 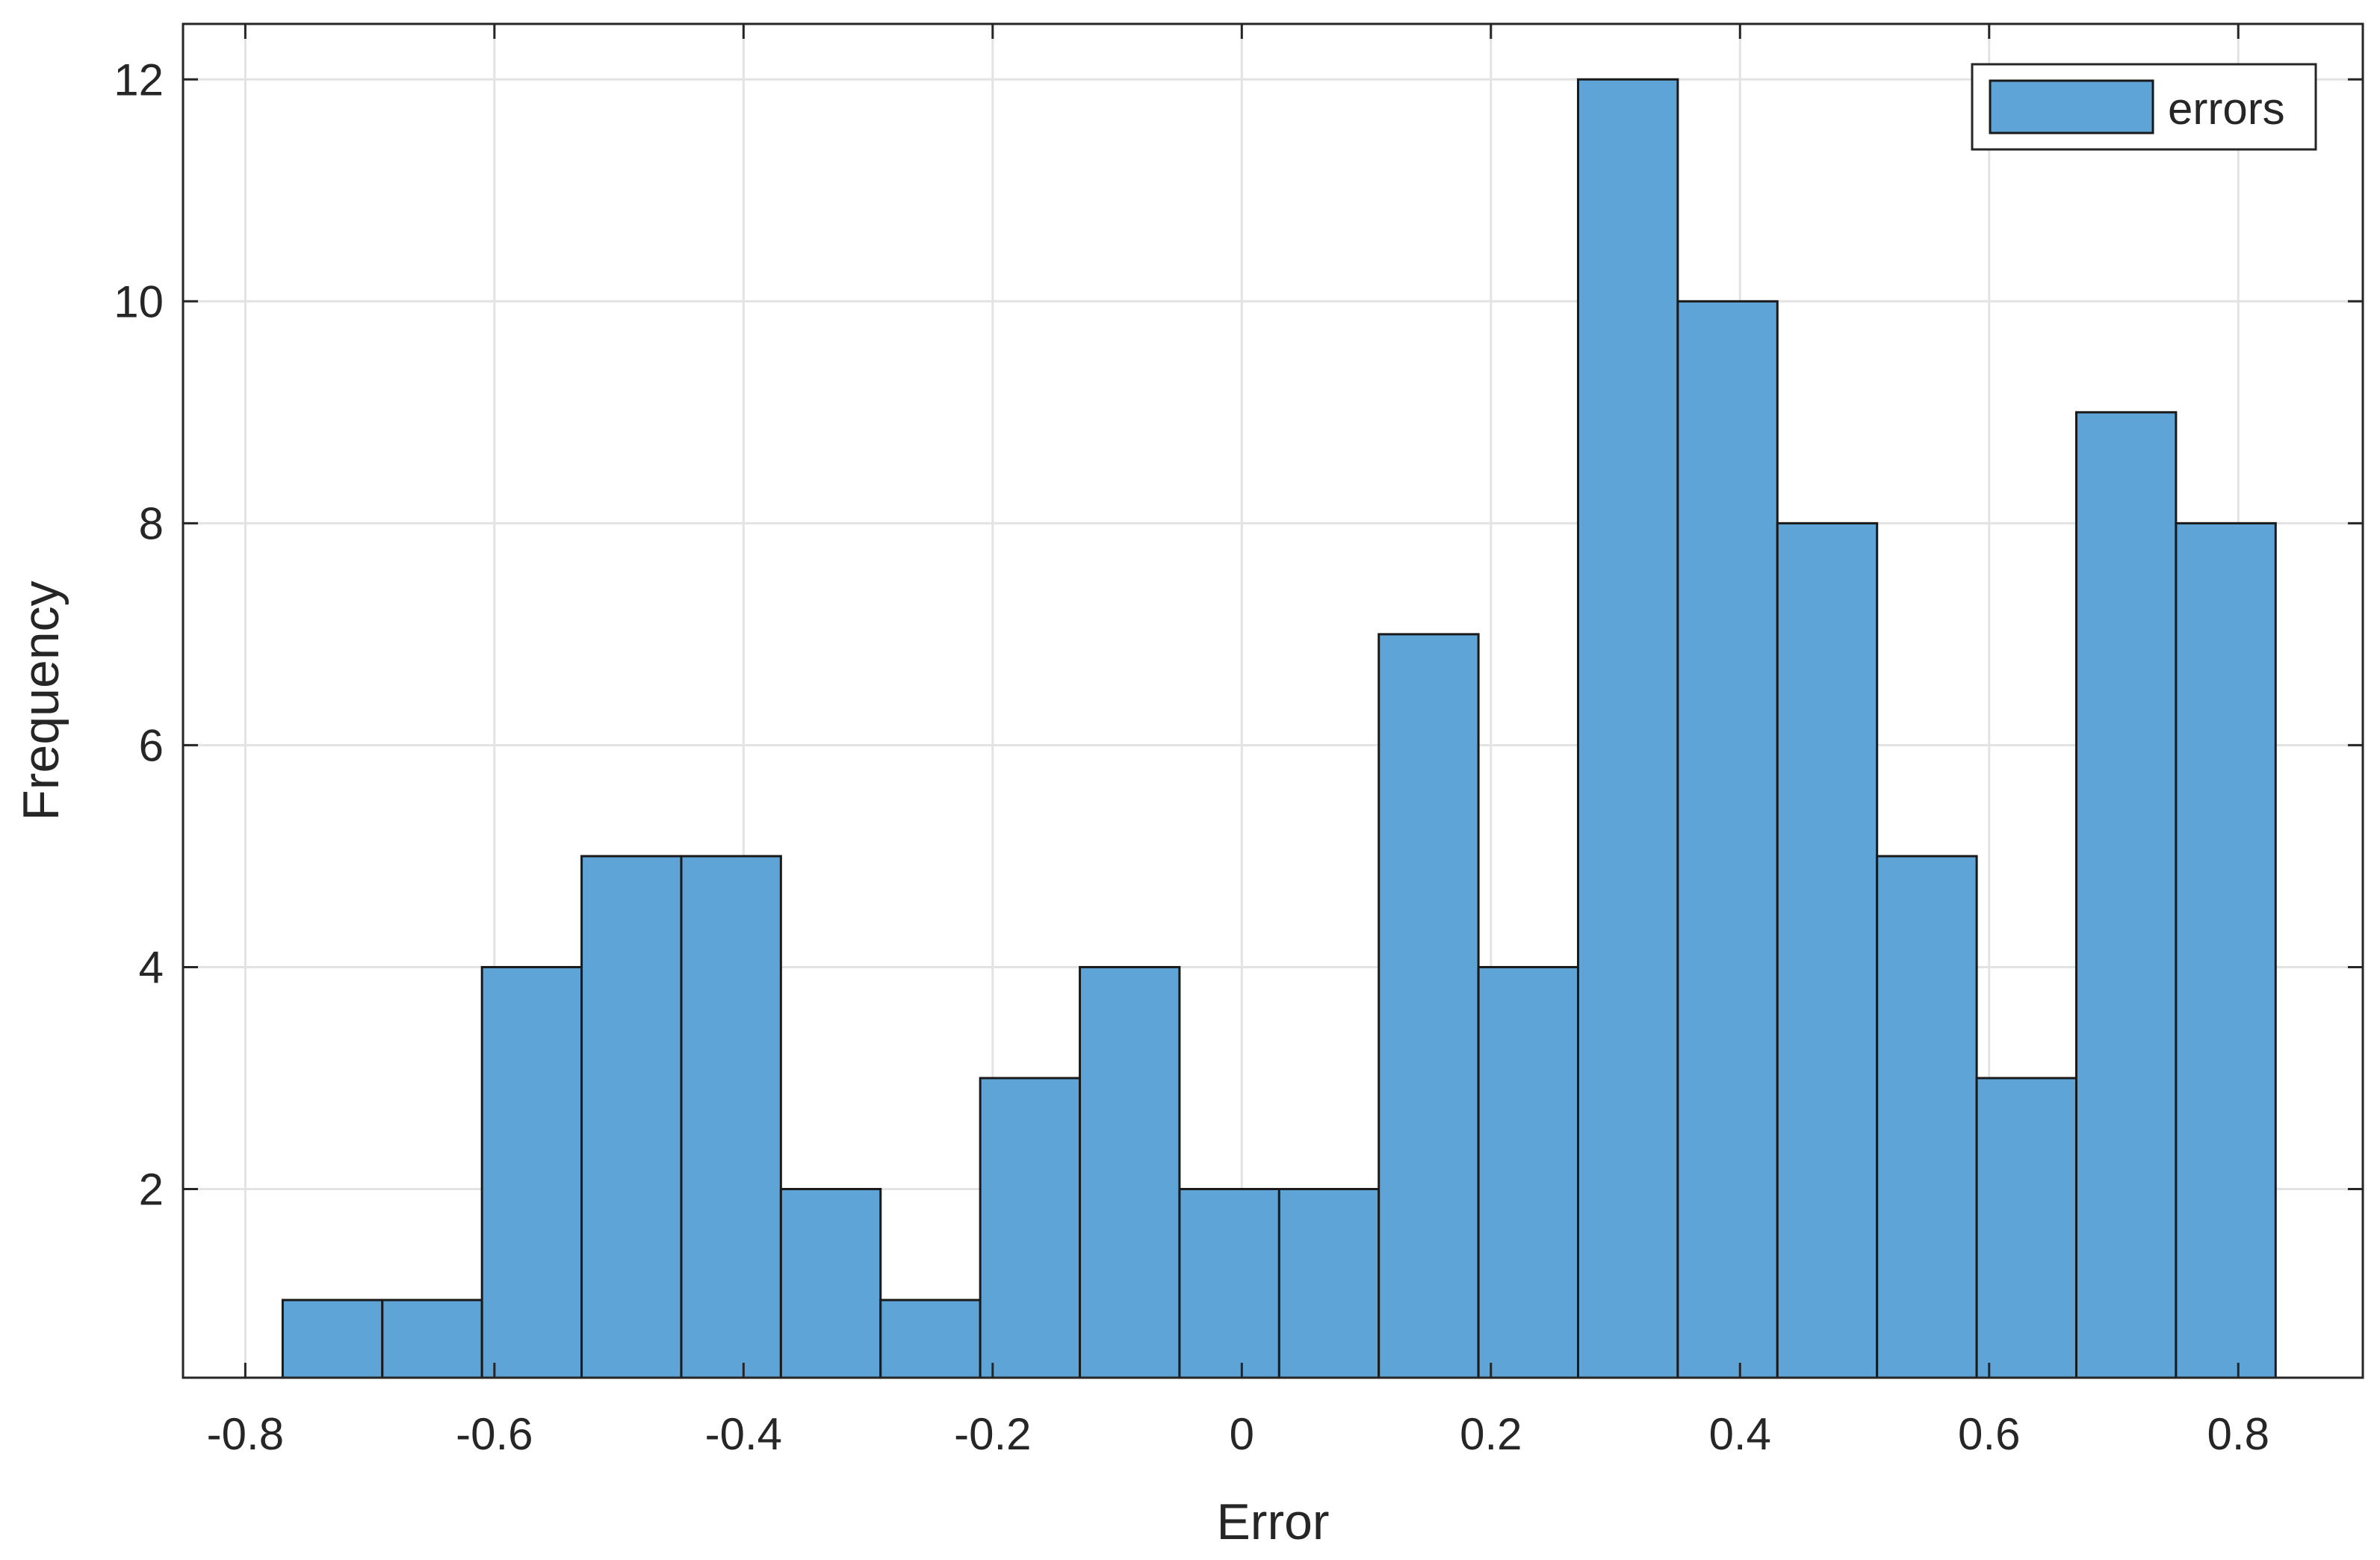 What do you see at coordinates (2071, 106) in the screenshot?
I see `legend-swatch` at bounding box center [2071, 106].